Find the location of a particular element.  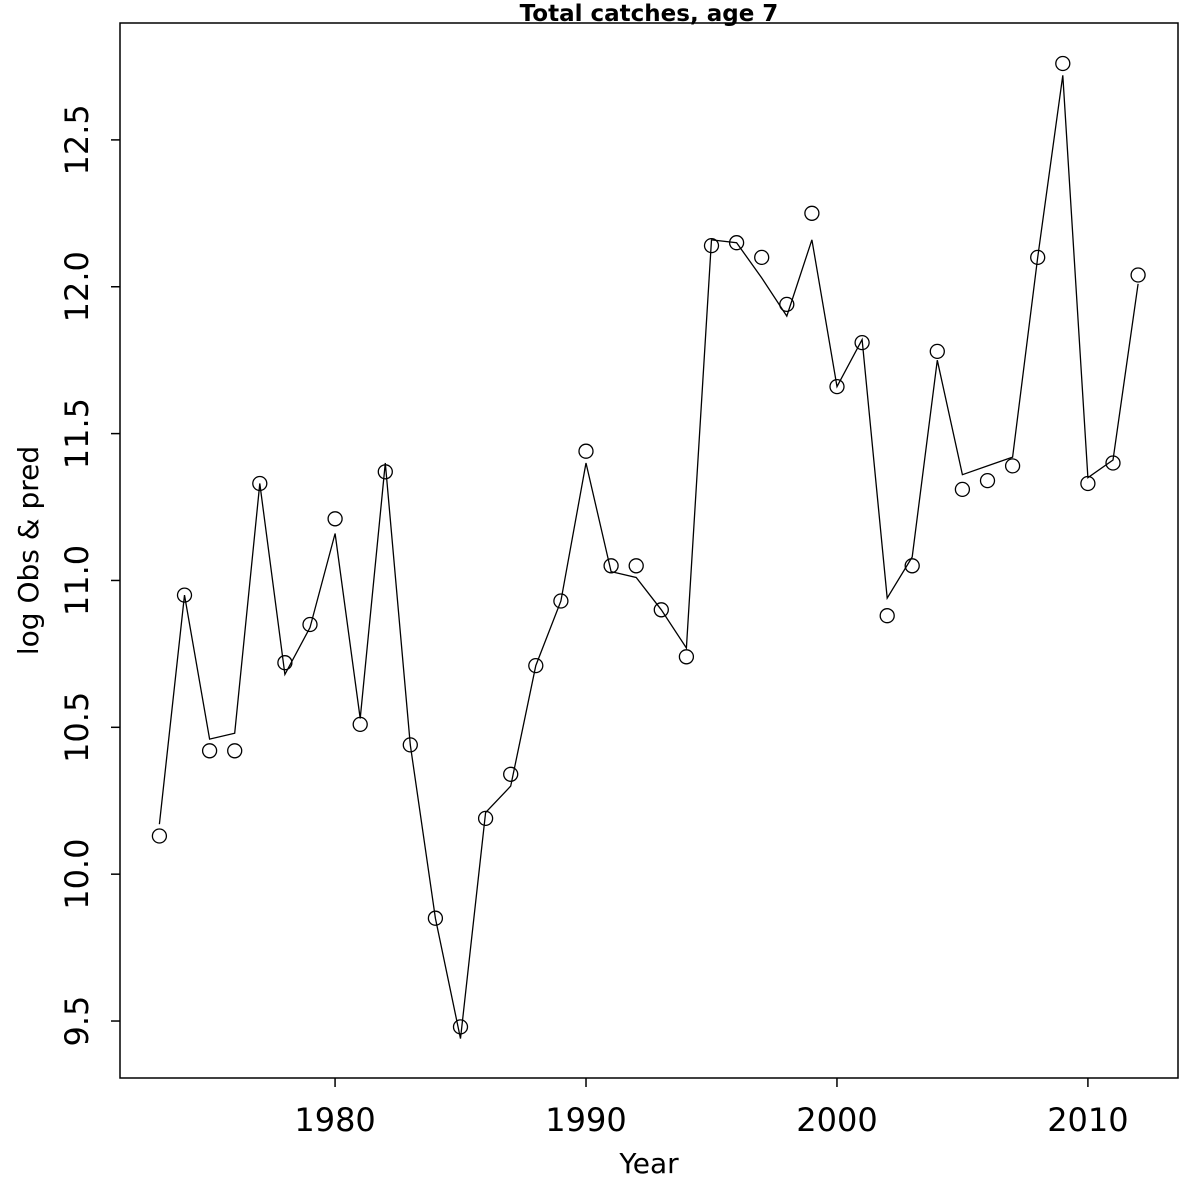

y-tick-label: 12.5 is located at coordinates (77, 139).